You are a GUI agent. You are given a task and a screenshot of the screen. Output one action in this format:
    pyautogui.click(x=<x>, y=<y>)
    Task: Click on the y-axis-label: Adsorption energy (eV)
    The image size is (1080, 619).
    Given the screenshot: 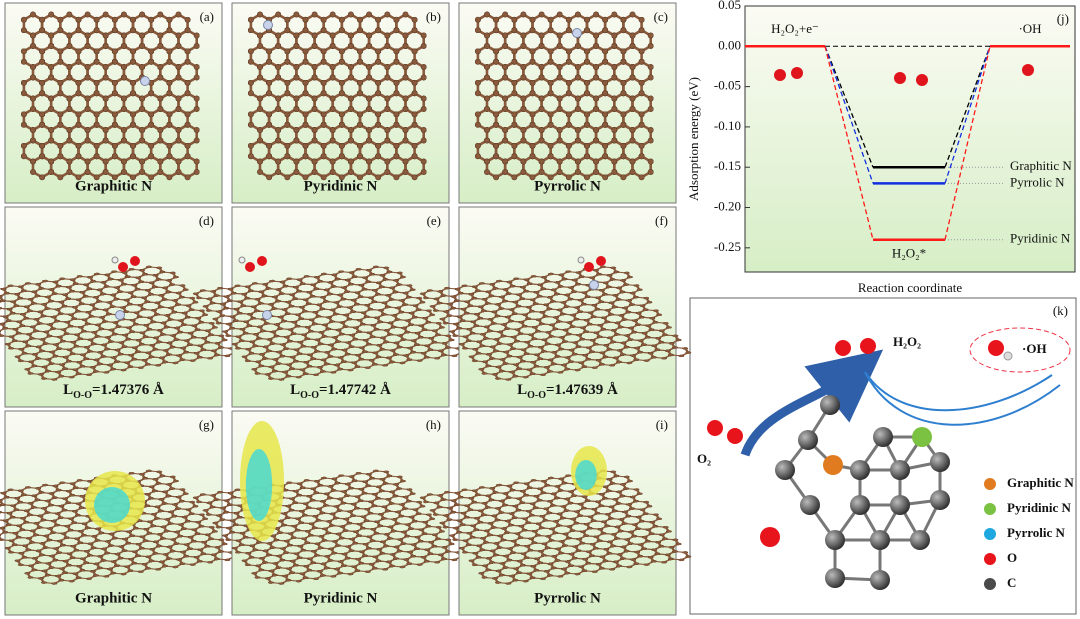 What is the action you would take?
    pyautogui.click(x=693, y=139)
    